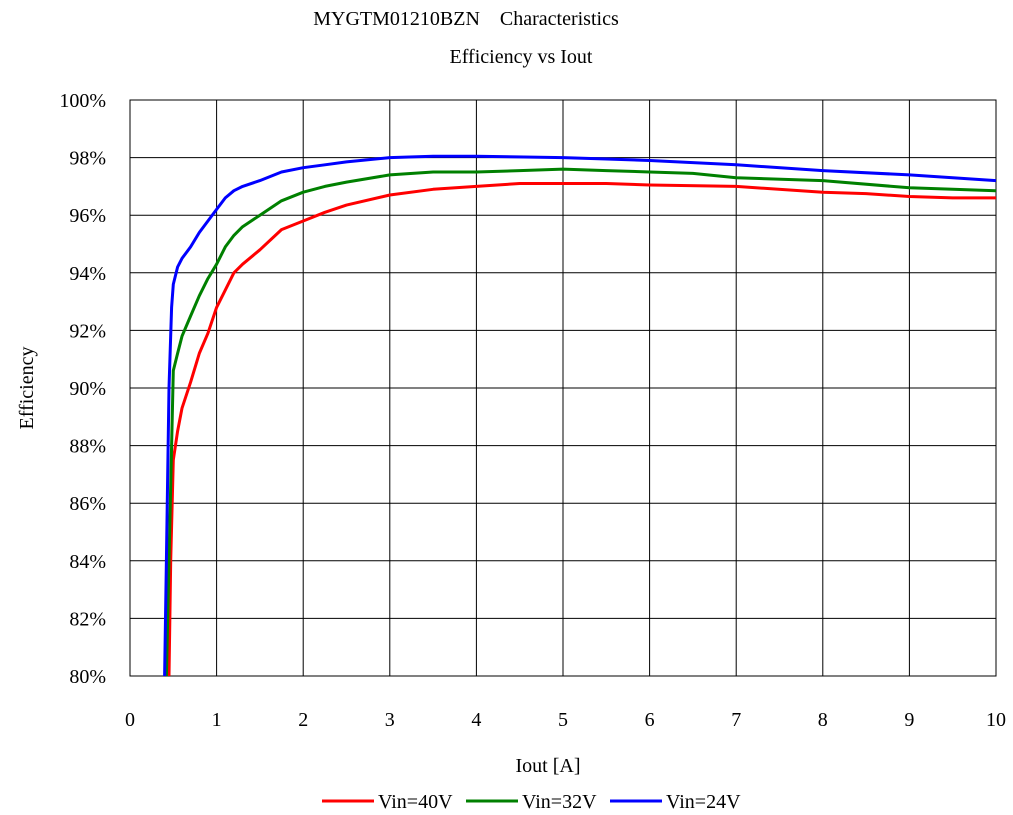 This screenshot has width=1013, height=815. Describe the element at coordinates (563, 720) in the screenshot. I see `x-tick-label: 5` at that location.